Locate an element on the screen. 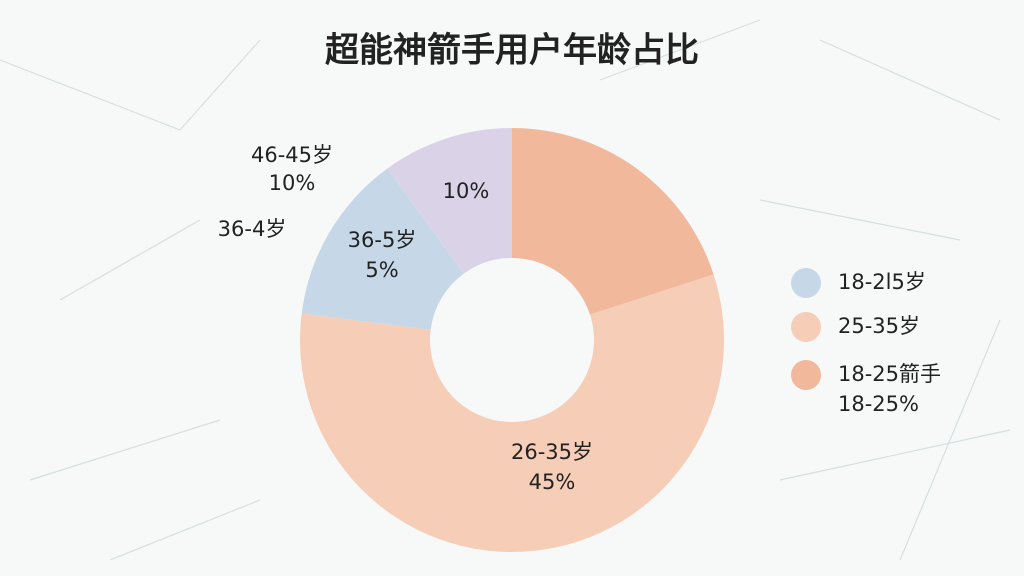 The width and height of the screenshot is (1024, 576). outer-label: 36-4岁 is located at coordinates (252, 229).